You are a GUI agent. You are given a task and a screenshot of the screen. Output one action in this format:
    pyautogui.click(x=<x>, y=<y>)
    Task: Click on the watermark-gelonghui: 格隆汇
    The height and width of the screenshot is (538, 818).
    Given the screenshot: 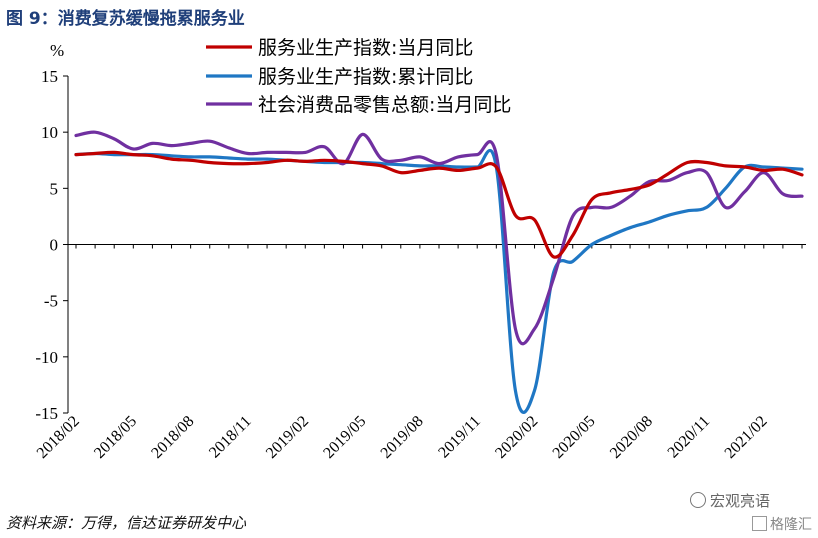 What is the action you would take?
    pyautogui.click(x=782, y=524)
    